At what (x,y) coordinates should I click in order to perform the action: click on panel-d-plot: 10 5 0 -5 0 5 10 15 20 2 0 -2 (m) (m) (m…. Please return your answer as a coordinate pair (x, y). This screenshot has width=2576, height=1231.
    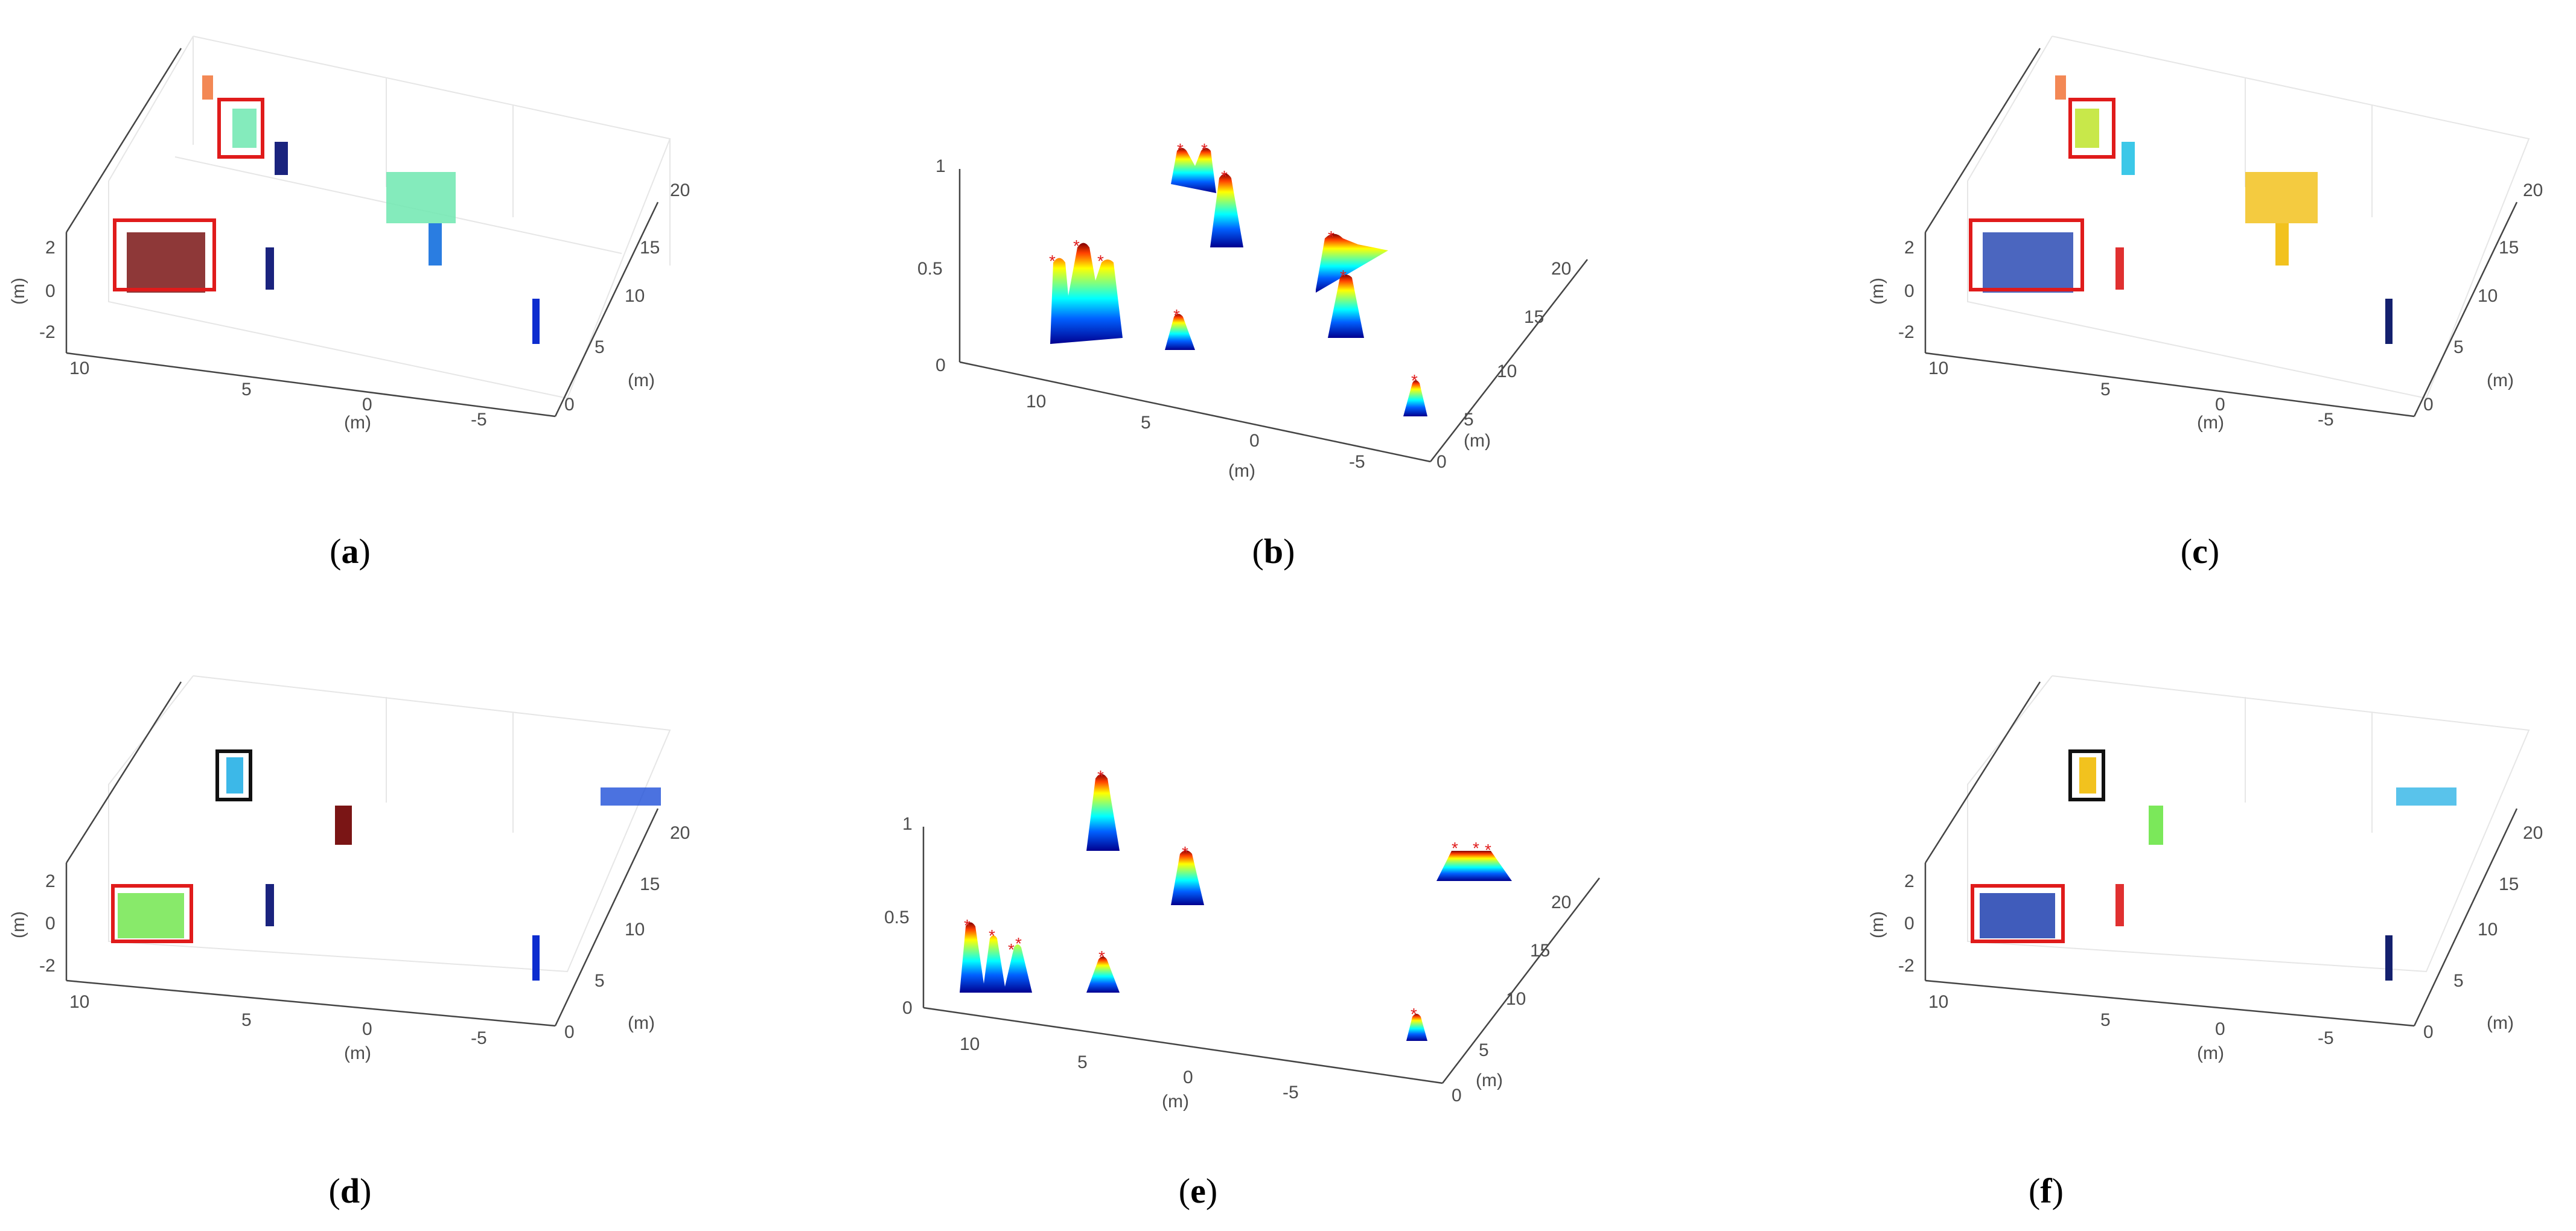
    Looking at the image, I should click on (422, 908).